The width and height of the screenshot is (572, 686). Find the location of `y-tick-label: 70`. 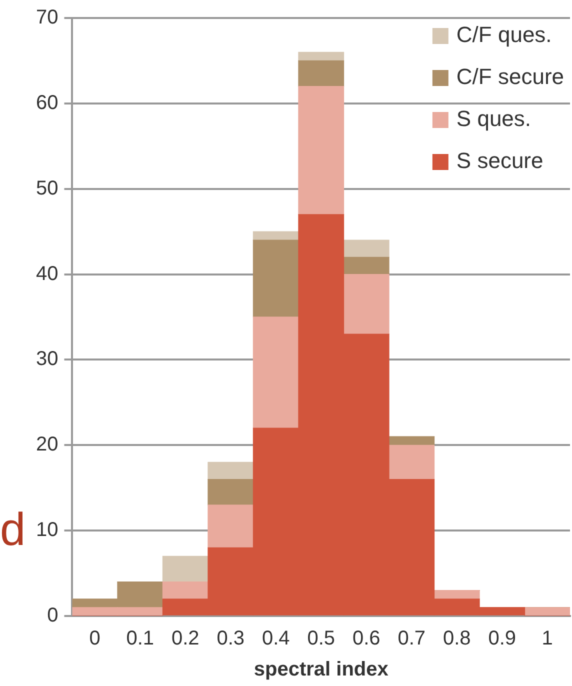

y-tick-label: 70 is located at coordinates (47, 17).